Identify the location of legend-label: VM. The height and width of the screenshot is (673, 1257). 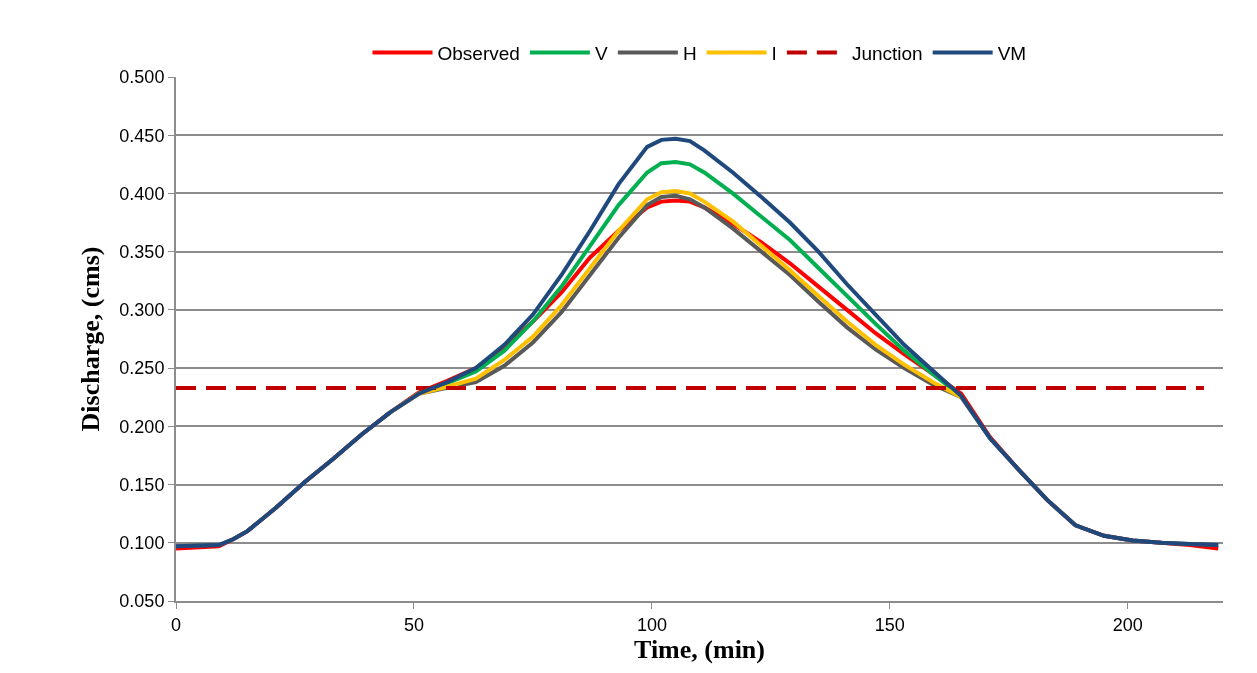
(1012, 54).